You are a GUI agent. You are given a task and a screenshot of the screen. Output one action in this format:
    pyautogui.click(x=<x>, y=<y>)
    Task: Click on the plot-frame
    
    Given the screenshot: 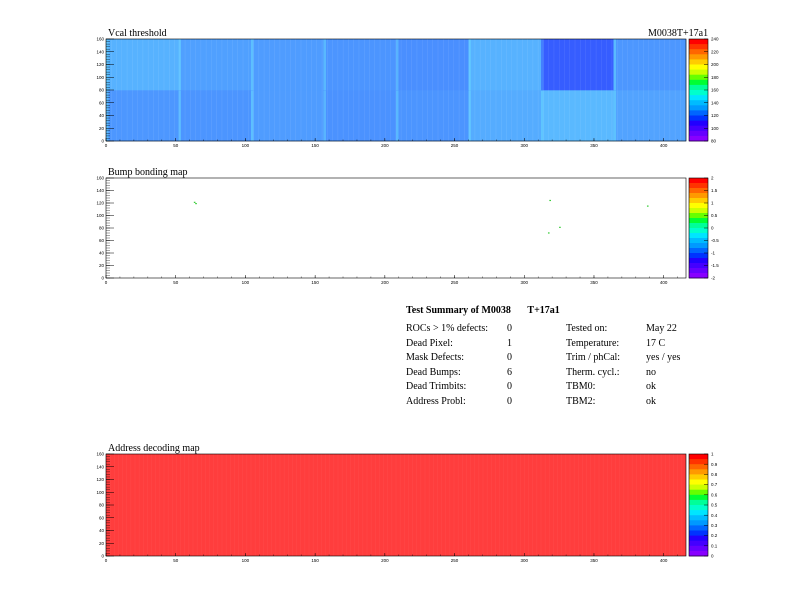 What is the action you would take?
    pyautogui.click(x=396, y=228)
    